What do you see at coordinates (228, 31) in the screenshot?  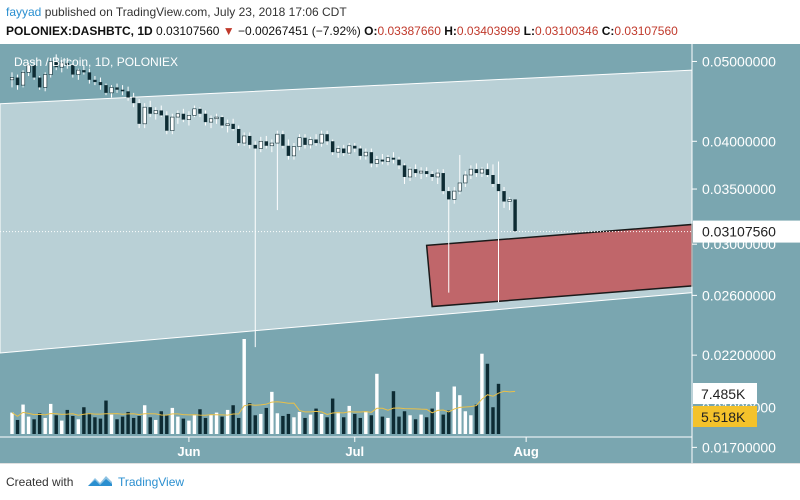 I see `down-arrow-icon: ▼` at bounding box center [228, 31].